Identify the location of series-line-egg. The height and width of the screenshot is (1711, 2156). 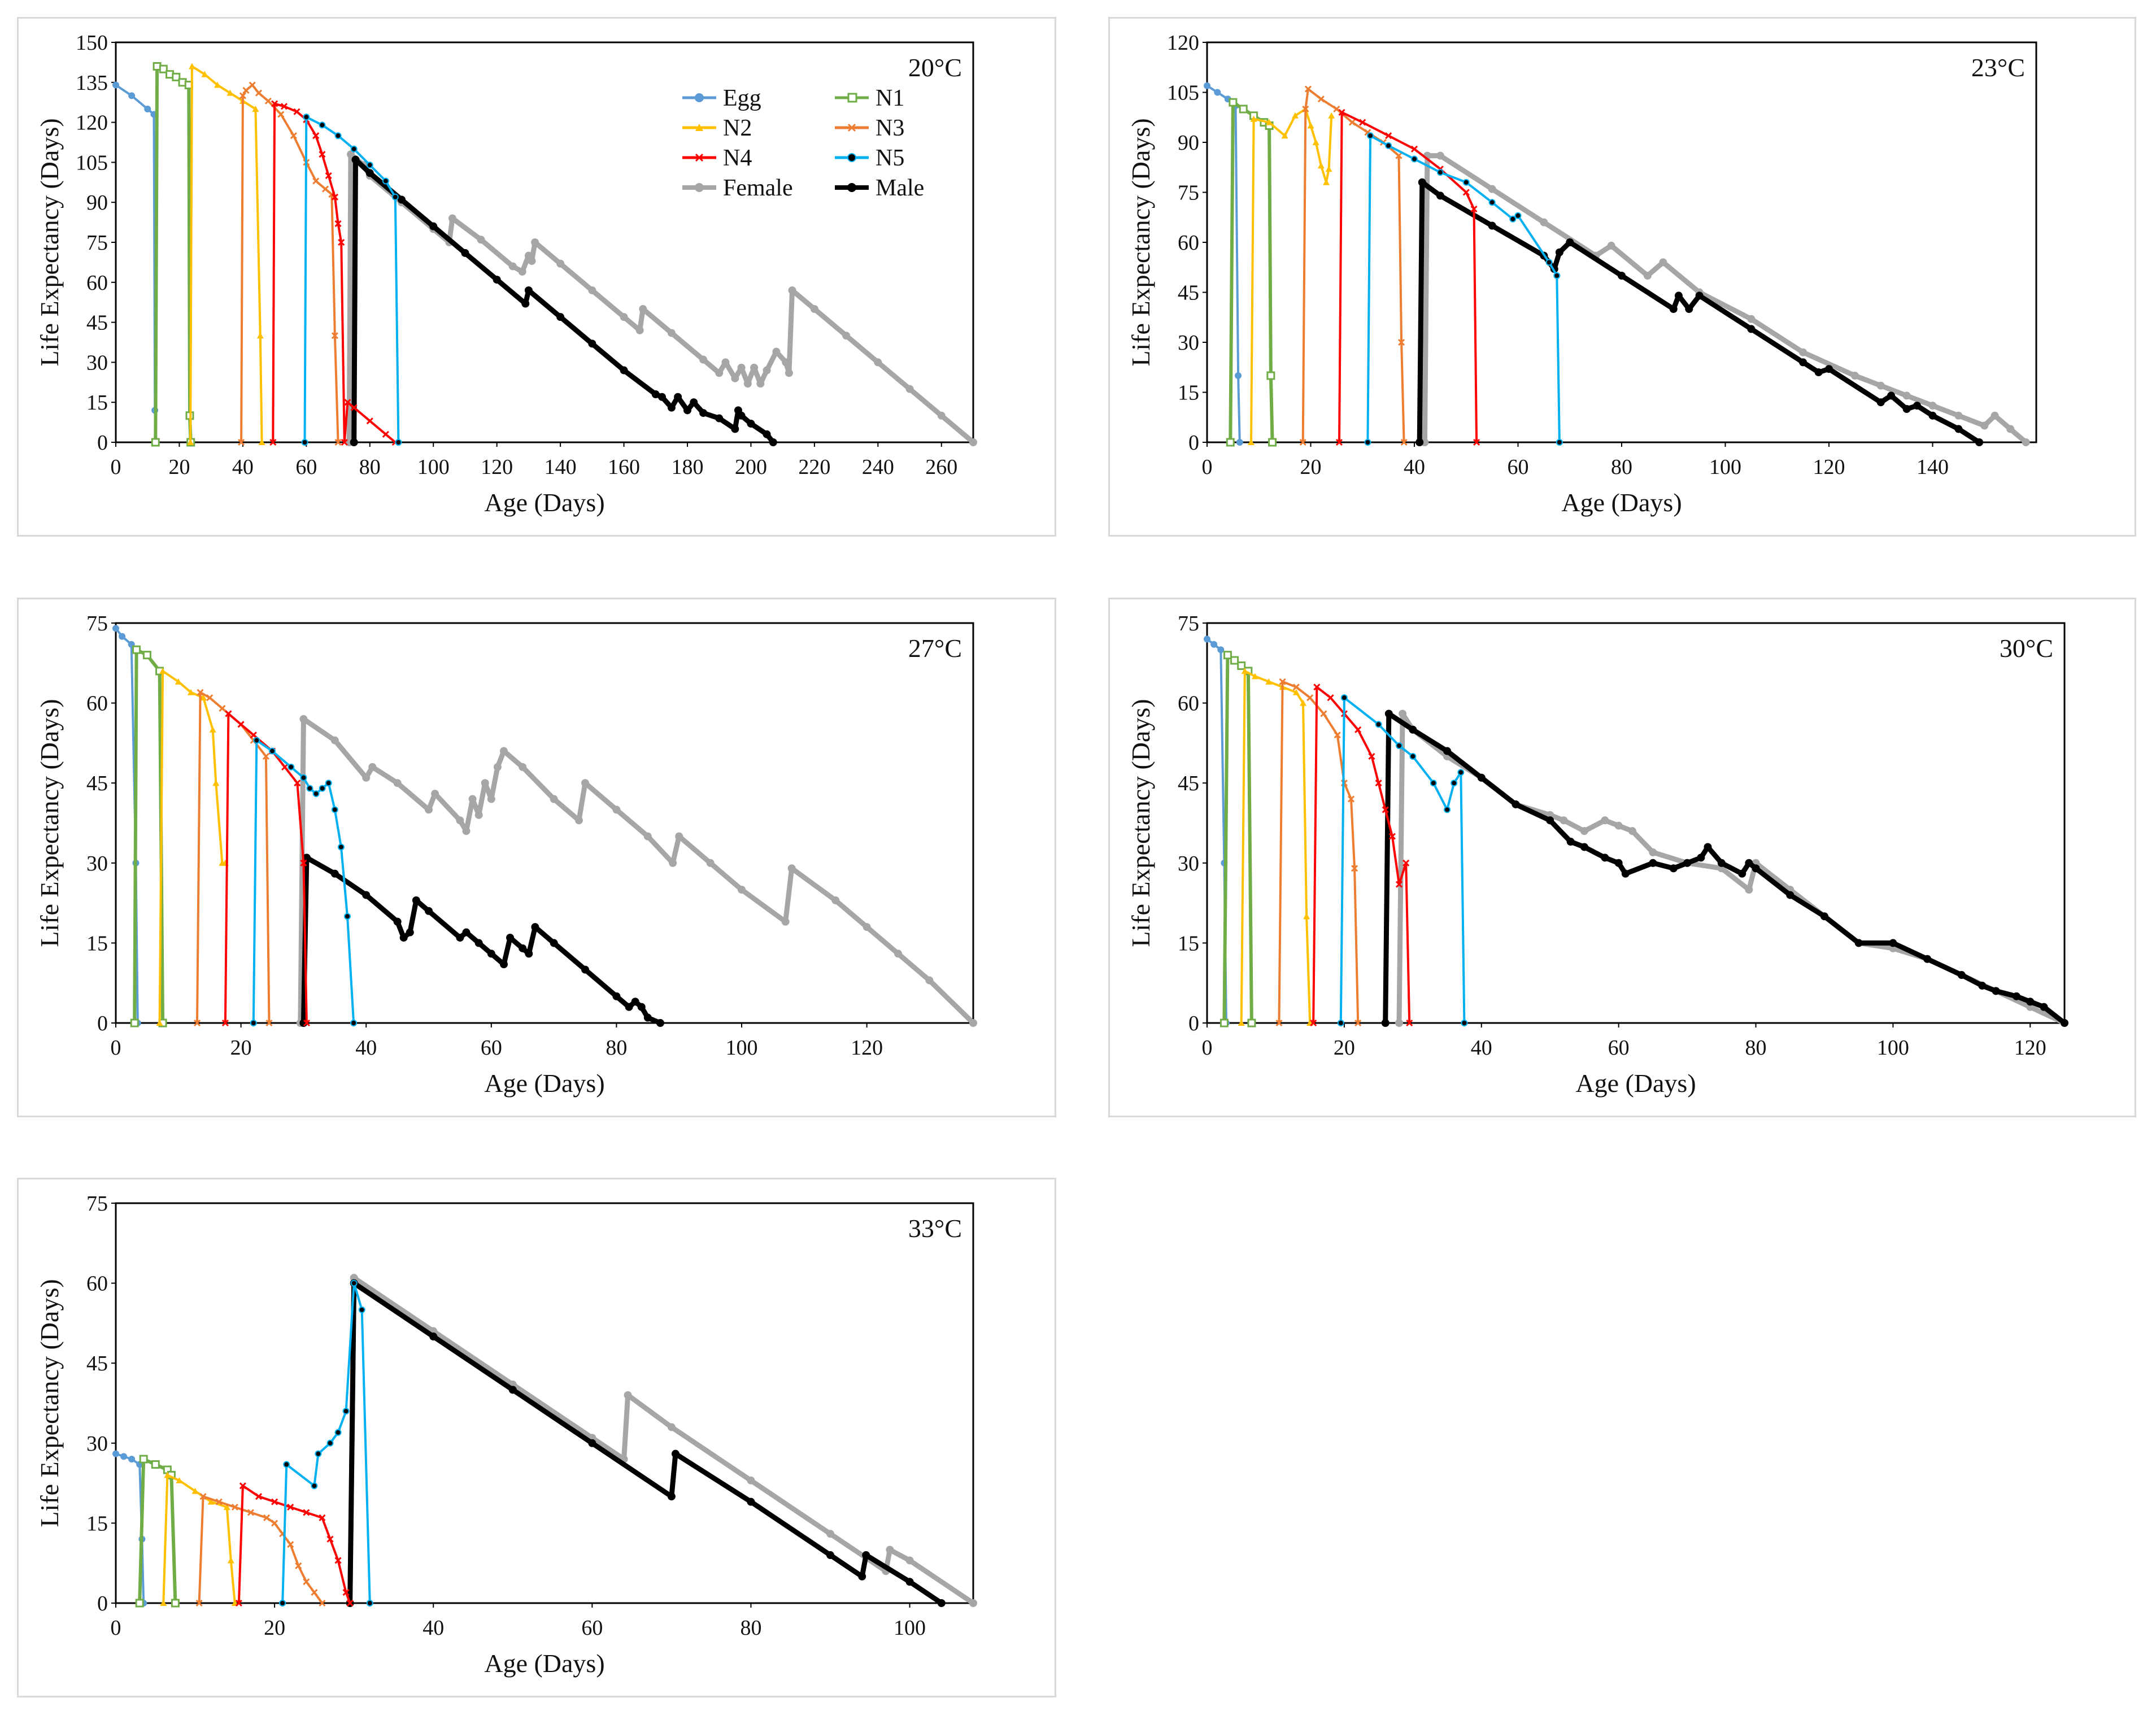
(1224, 264).